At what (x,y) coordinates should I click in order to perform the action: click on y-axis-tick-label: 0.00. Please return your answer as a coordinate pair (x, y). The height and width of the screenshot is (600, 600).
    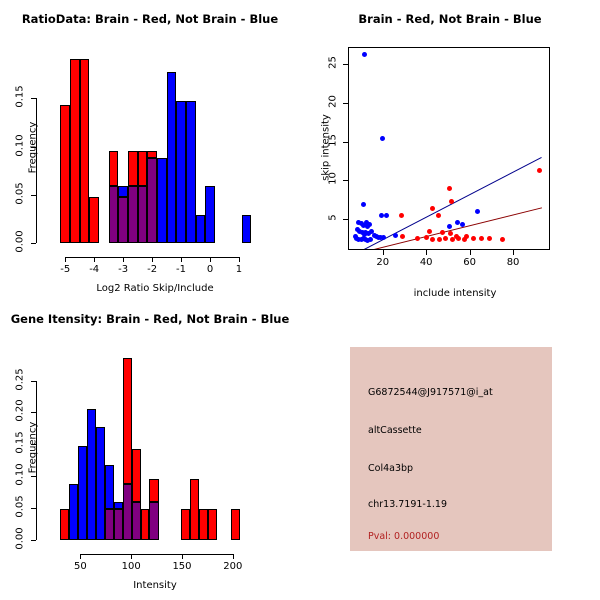
    Looking at the image, I should click on (20, 538).